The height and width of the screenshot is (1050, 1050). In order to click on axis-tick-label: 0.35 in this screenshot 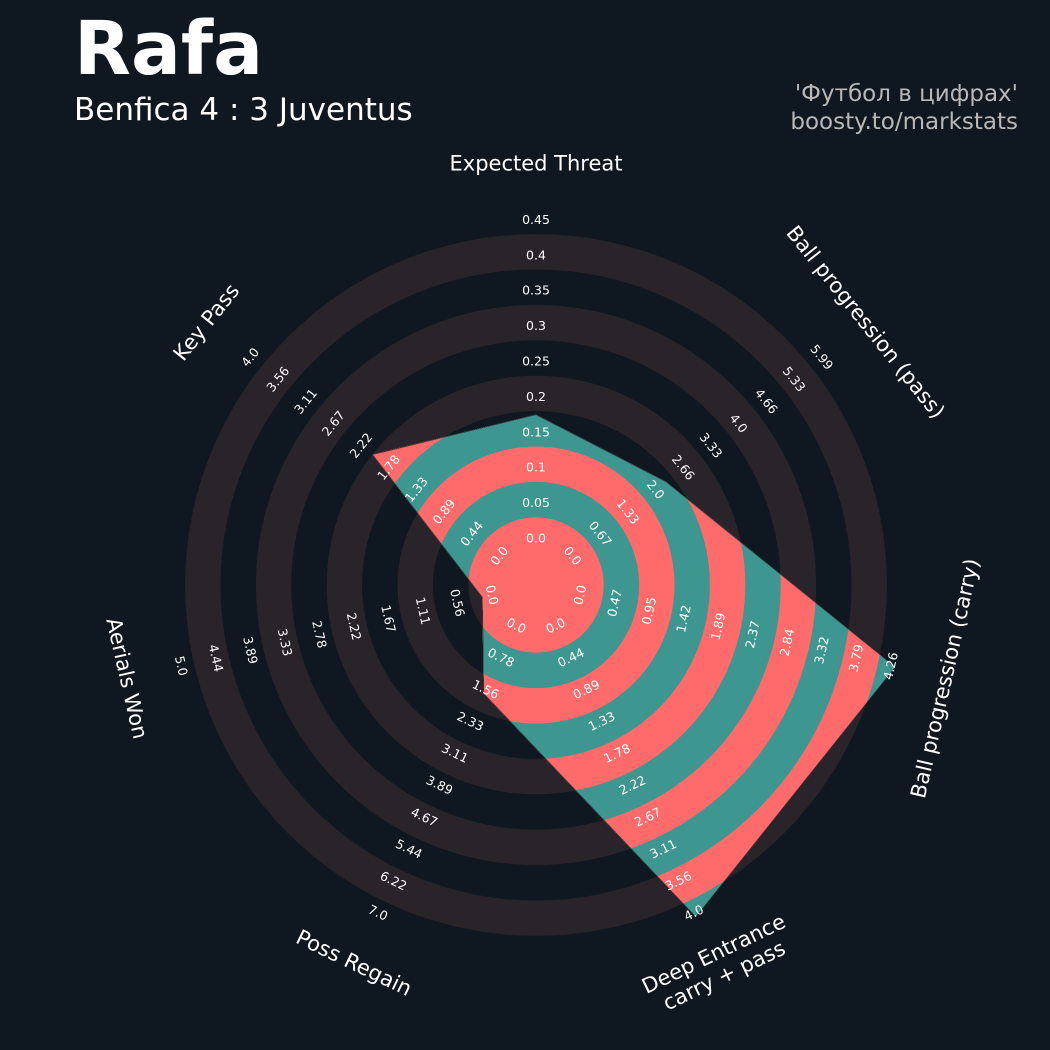, I will do `click(536, 290)`.